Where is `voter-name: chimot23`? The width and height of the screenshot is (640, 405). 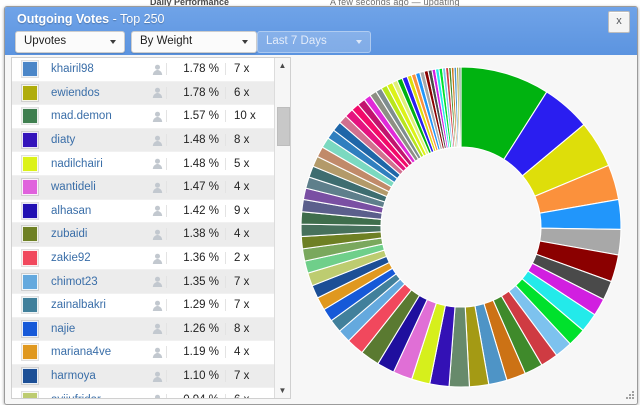
voter-name: chimot23 is located at coordinates (74, 281).